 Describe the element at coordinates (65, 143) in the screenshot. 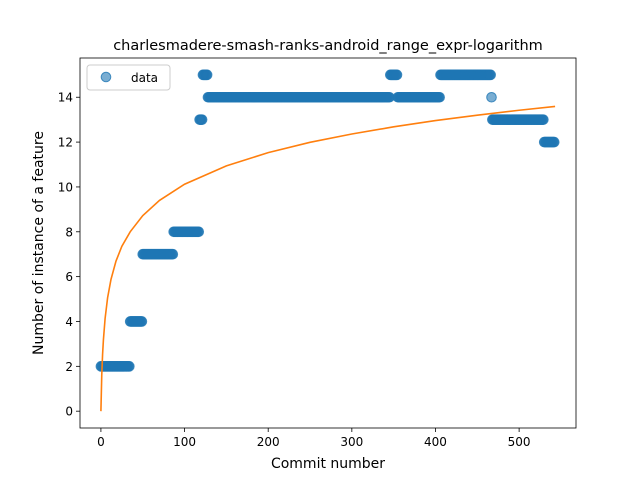

I see `y-tick-label: 12` at that location.